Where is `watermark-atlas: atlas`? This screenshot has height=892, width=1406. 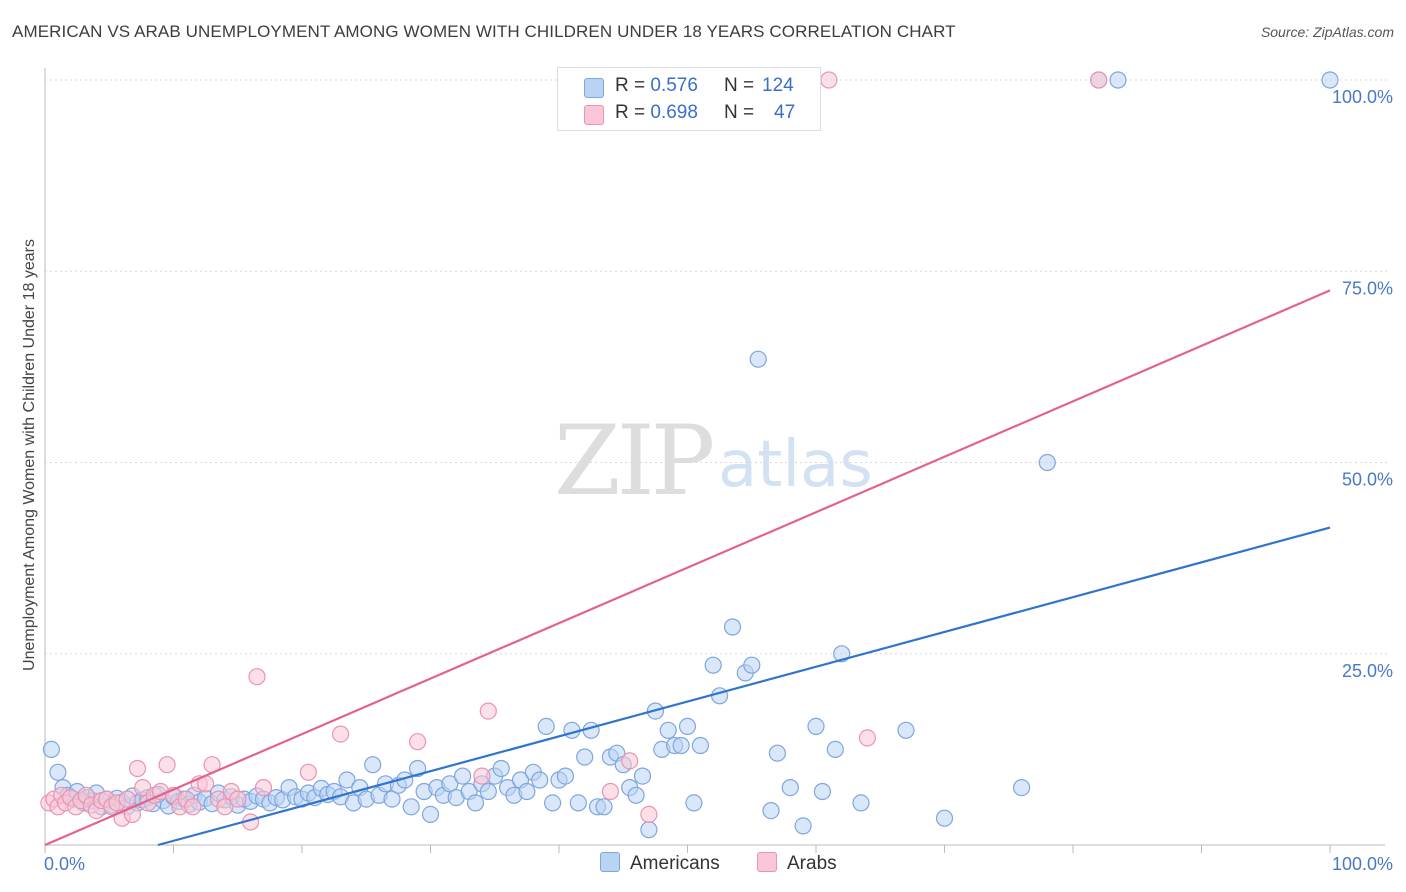 watermark-atlas: atlas is located at coordinates (795, 465).